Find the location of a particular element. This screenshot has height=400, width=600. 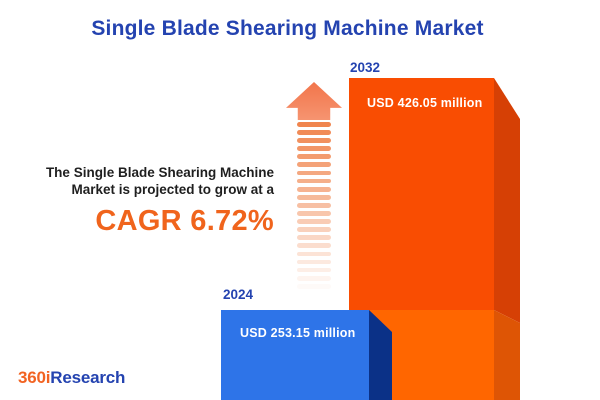

logo: 360iResearch is located at coordinates (71, 378).